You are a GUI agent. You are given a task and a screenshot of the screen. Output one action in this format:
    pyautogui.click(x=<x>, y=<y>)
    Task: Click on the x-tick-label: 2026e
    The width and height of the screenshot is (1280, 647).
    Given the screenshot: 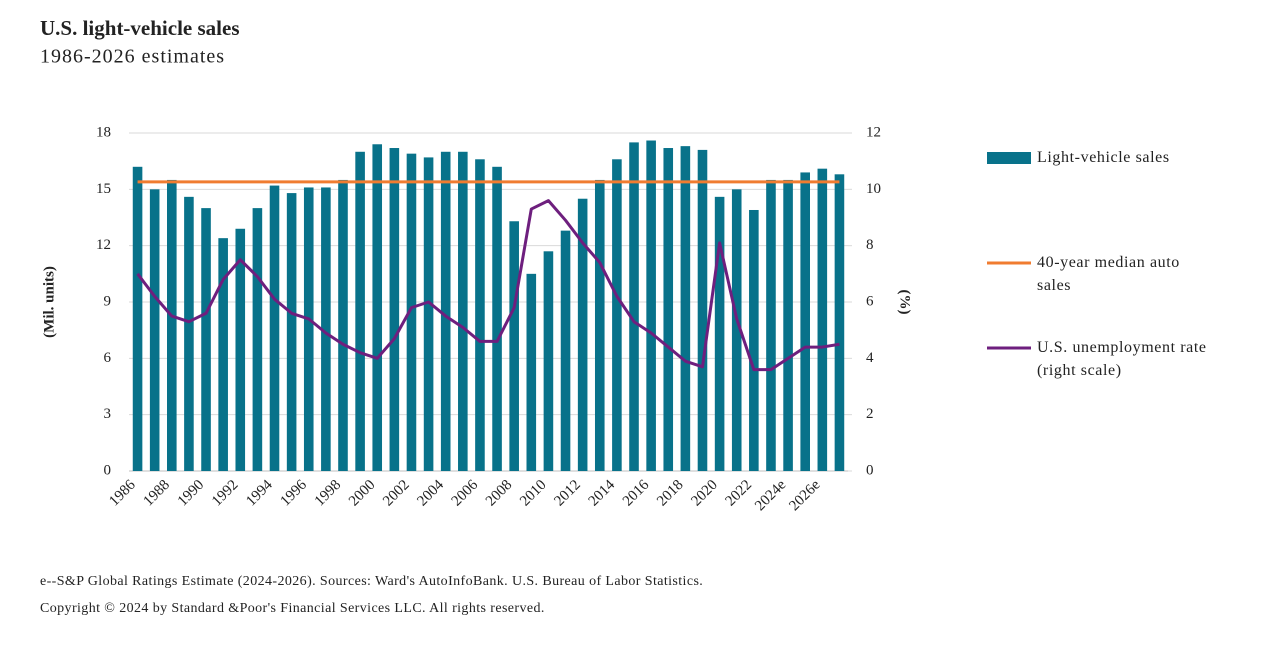 What is the action you would take?
    pyautogui.click(x=804, y=495)
    